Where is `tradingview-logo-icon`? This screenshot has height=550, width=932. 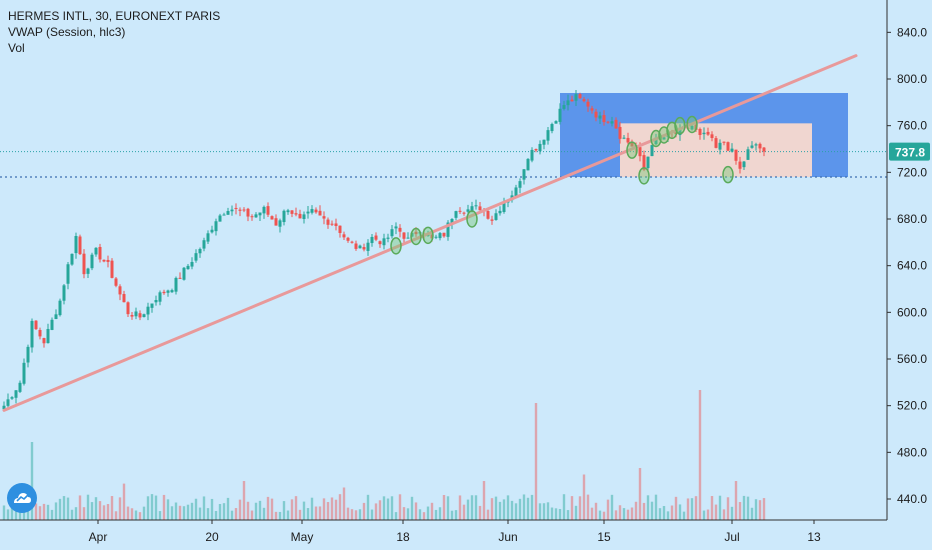
tradingview-logo-icon is located at coordinates (22, 498).